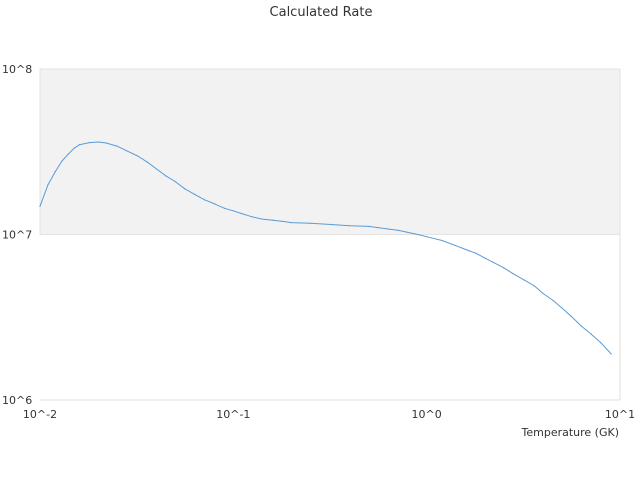 This screenshot has height=480, width=640. Describe the element at coordinates (17, 69) in the screenshot. I see `y-tick-label: 10^8` at that location.